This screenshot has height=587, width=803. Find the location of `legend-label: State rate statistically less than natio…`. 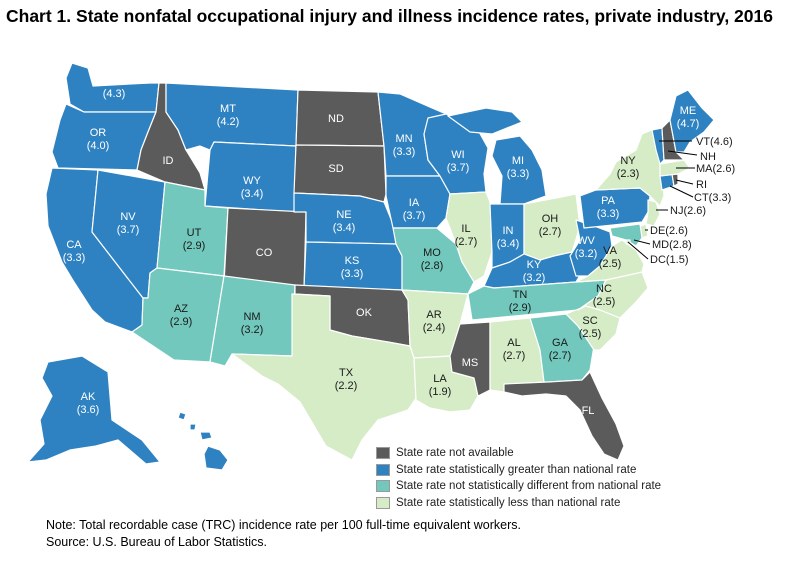

legend-label: State rate statistically less than natio… is located at coordinates (508, 502).